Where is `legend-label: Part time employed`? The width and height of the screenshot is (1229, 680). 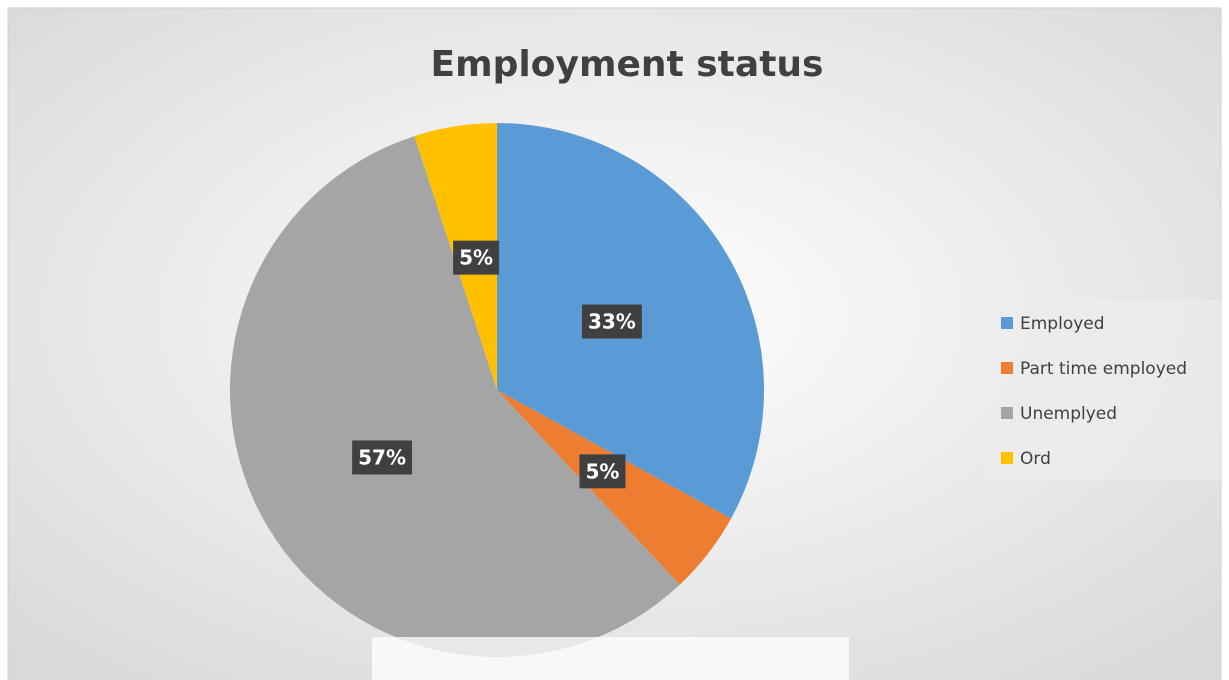
legend-label: Part time employed is located at coordinates (1103, 369).